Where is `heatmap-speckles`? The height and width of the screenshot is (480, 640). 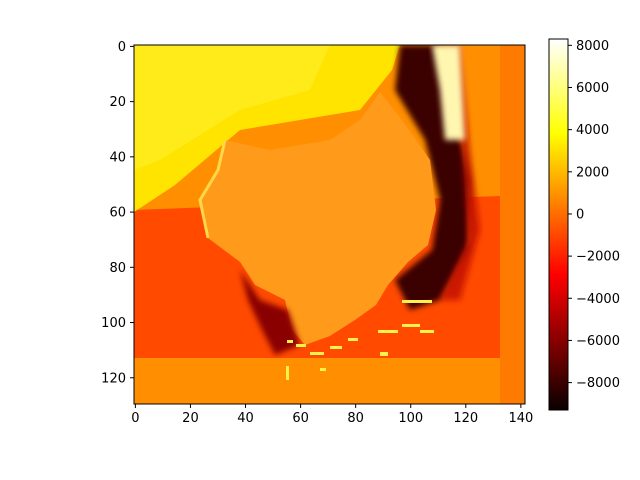
heatmap-speckles is located at coordinates (360, 340).